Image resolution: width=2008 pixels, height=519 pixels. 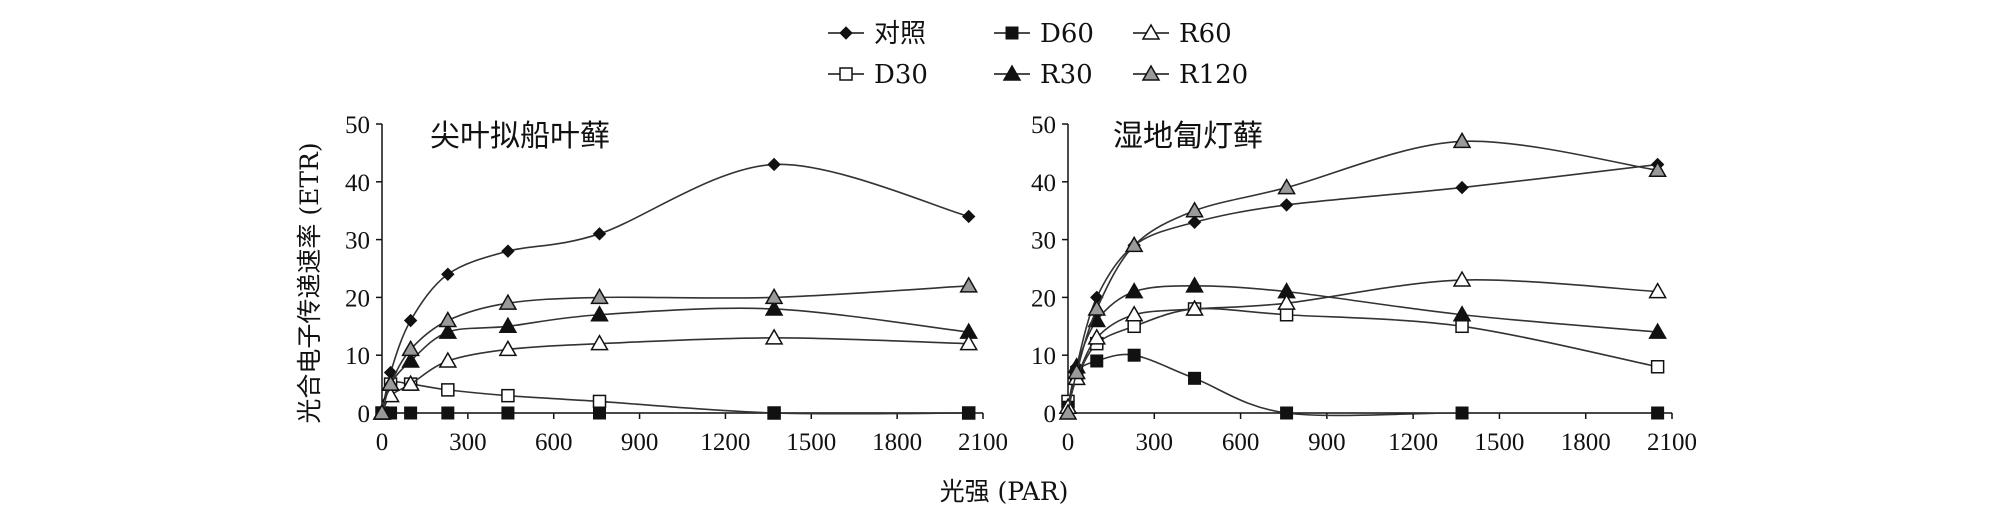 What do you see at coordinates (1004, 491) in the screenshot?
I see `x-axis-title: 光强 (PAR)` at bounding box center [1004, 491].